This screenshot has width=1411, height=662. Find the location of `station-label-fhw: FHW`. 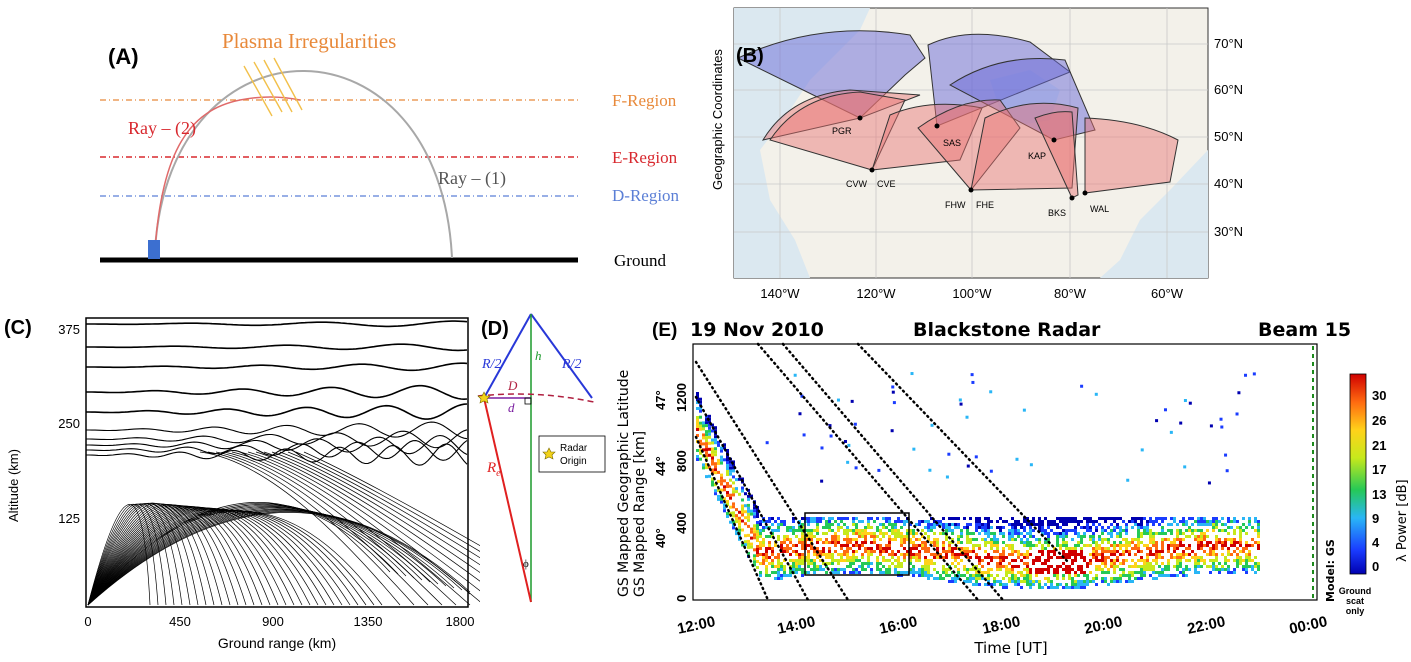

station-label-fhw: FHW is located at coordinates (955, 205).